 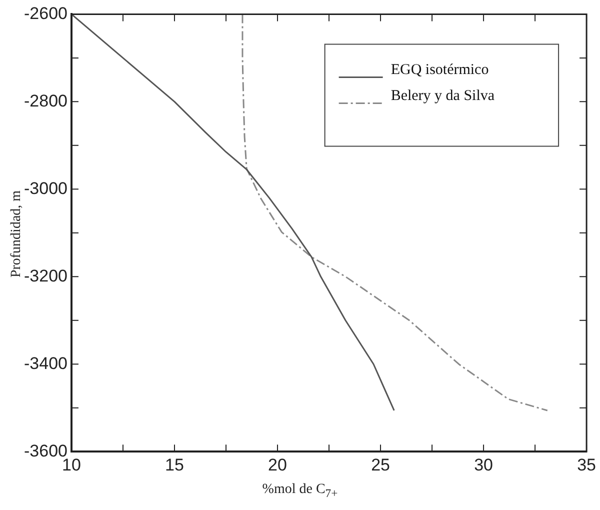 I want to click on y-tick-label: -3400, so click(x=46, y=363).